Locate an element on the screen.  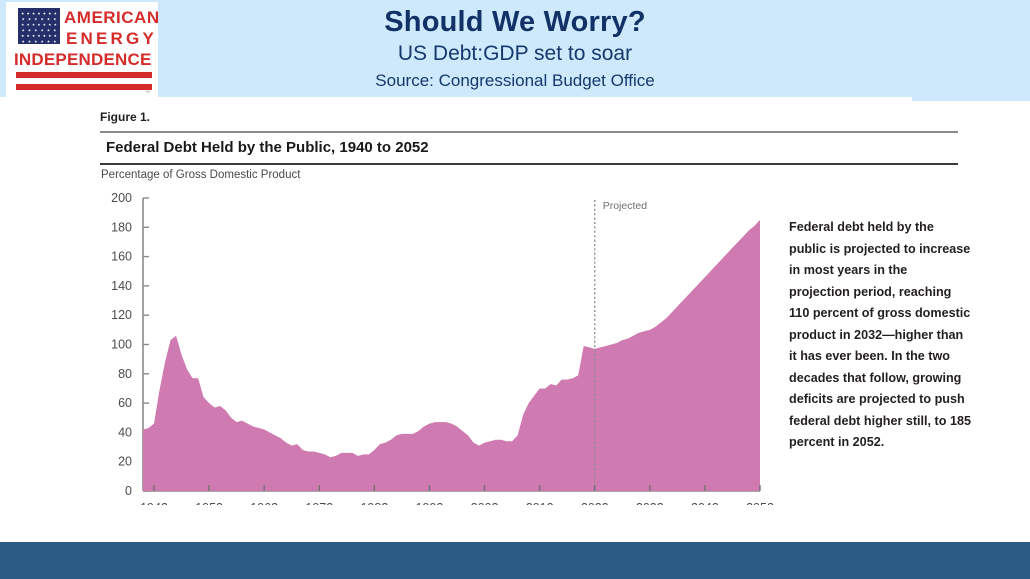
x-axis-tick-label: 1992 is located at coordinates (430, 503).